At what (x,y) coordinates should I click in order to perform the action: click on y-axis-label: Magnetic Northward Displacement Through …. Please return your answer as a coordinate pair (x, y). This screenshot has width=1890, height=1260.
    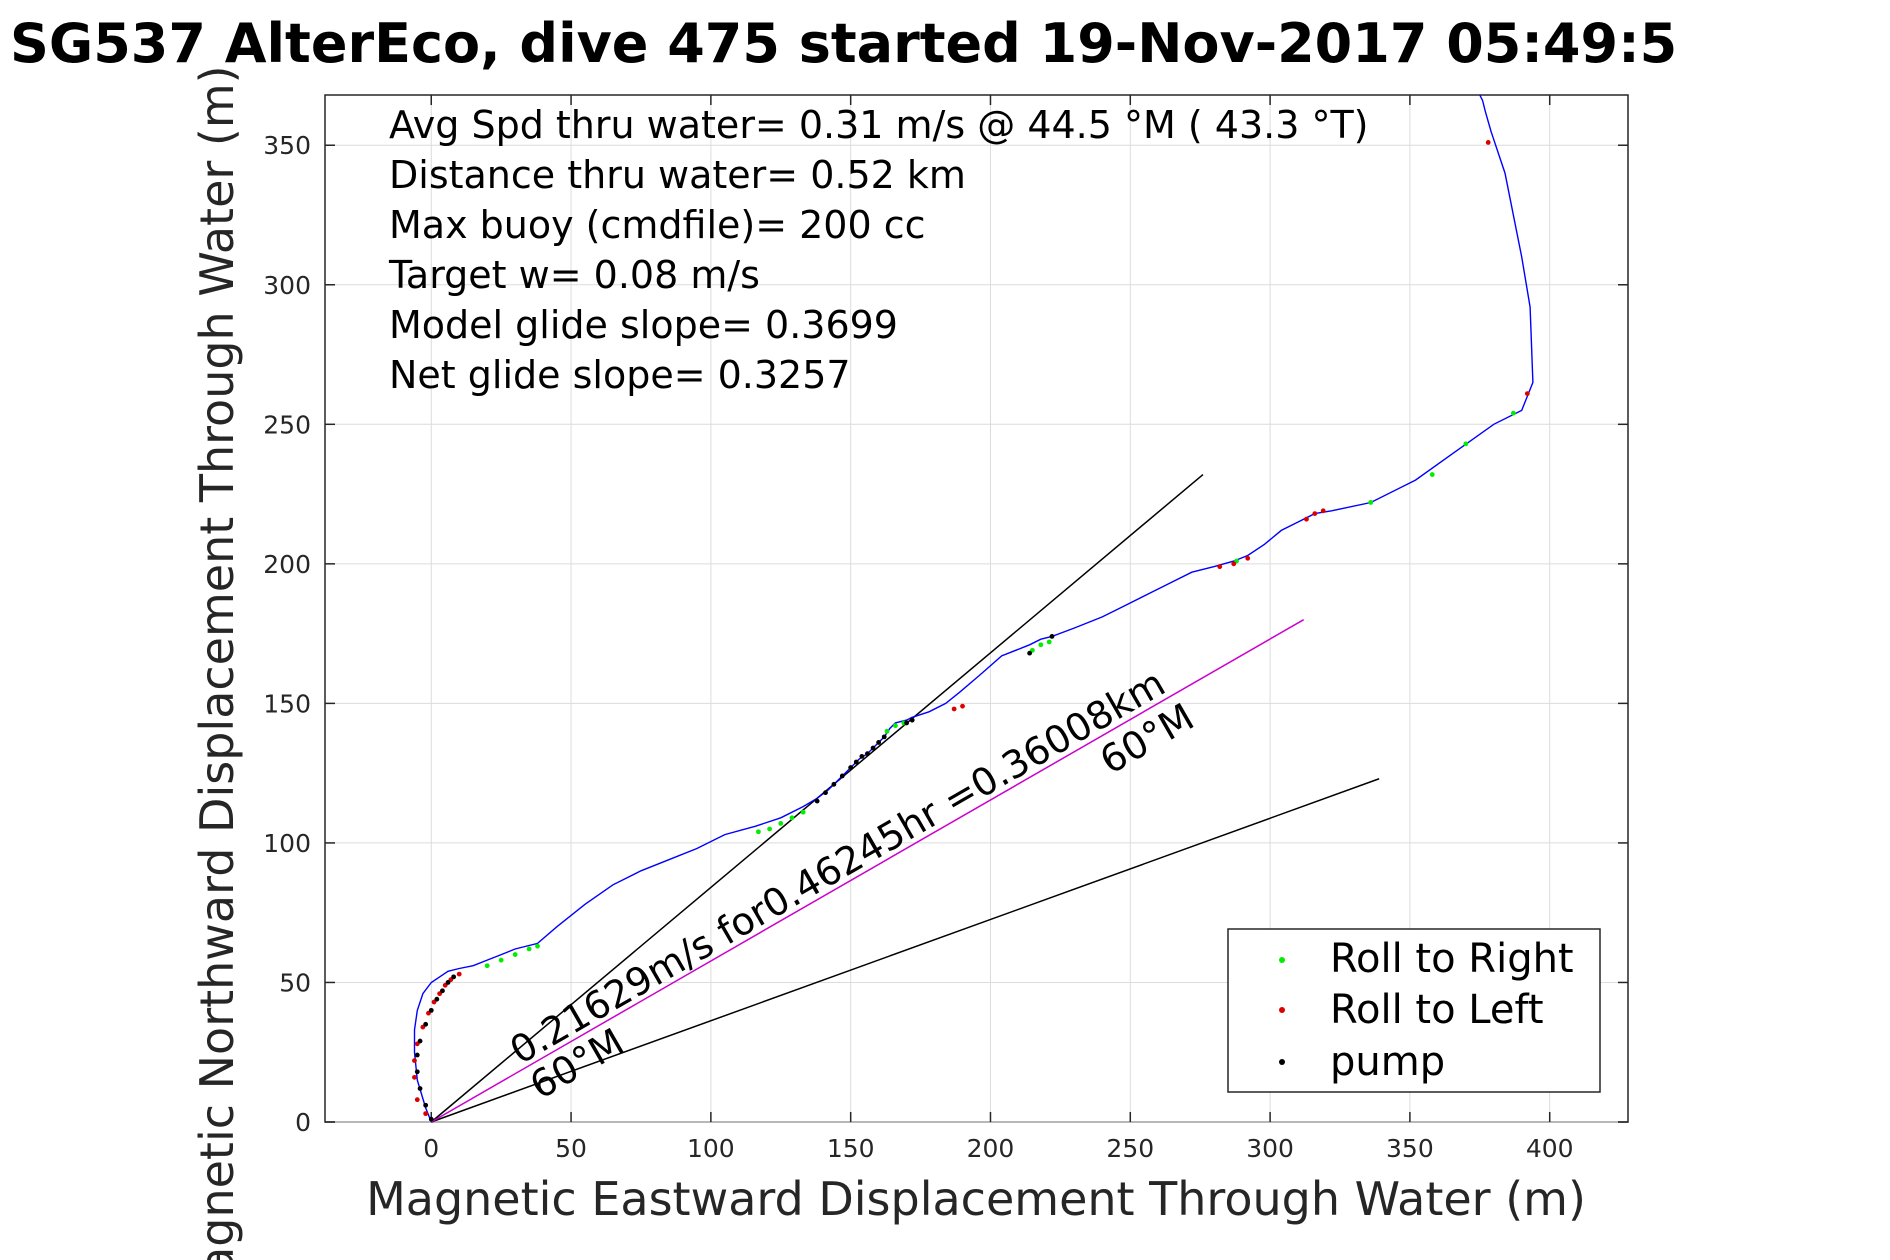
    Looking at the image, I should click on (217, 662).